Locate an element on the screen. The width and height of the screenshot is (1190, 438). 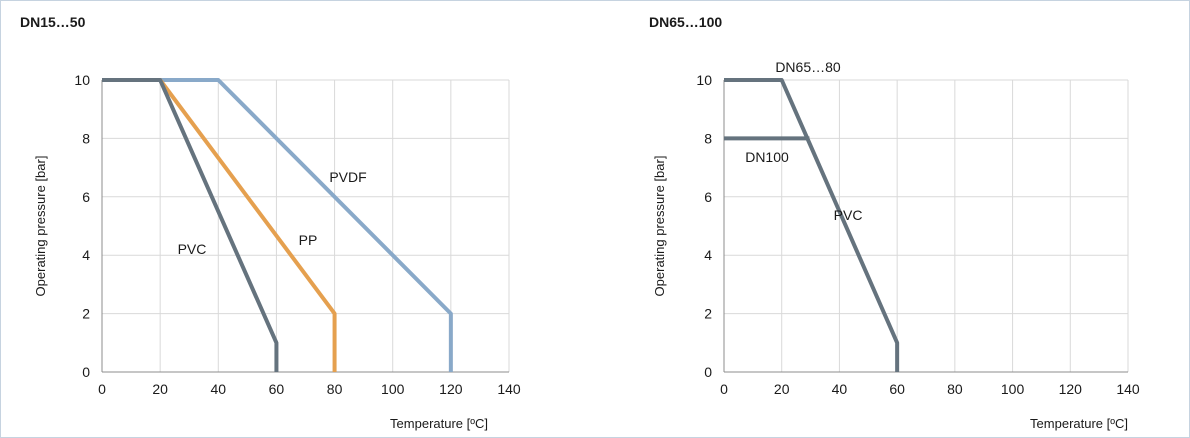
series-label-pp: PP is located at coordinates (308, 240).